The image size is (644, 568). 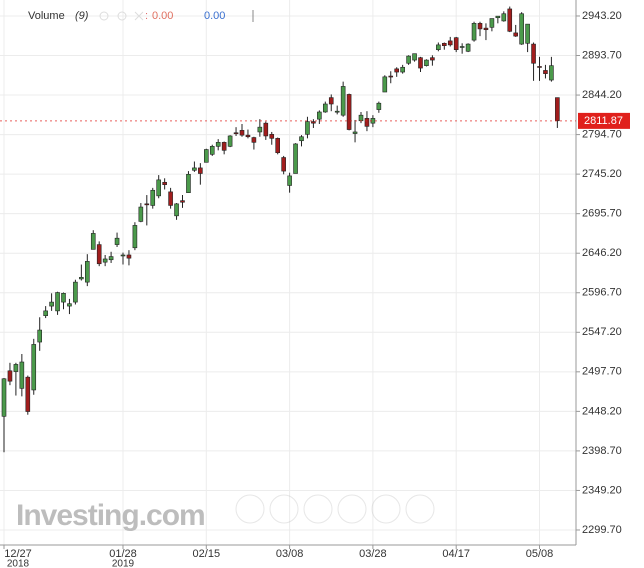 I want to click on indicator-sep: :, so click(x=146, y=16).